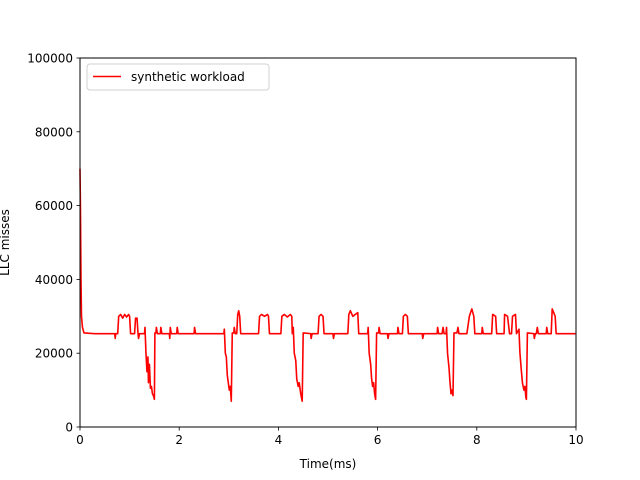  What do you see at coordinates (50, 59) in the screenshot?
I see `y-tick-label: 100000` at bounding box center [50, 59].